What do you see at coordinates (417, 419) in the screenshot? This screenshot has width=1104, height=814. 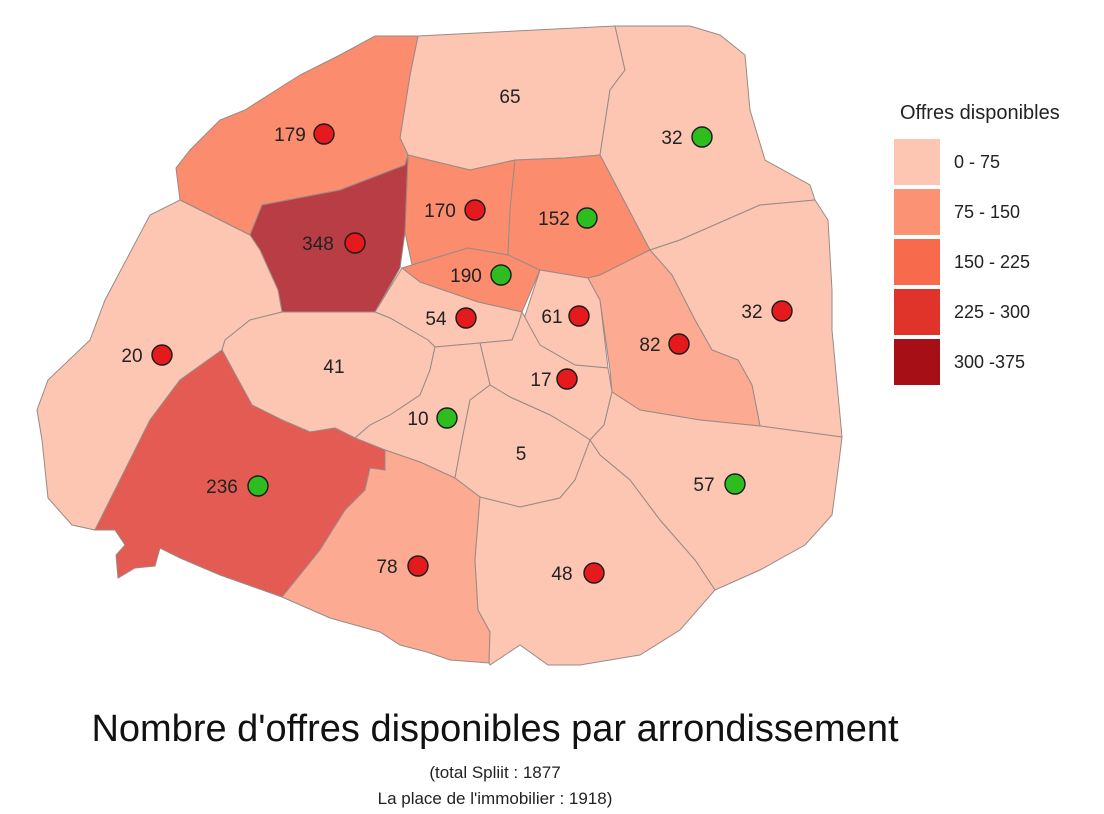 I see `offer-count-label: 10` at bounding box center [417, 419].